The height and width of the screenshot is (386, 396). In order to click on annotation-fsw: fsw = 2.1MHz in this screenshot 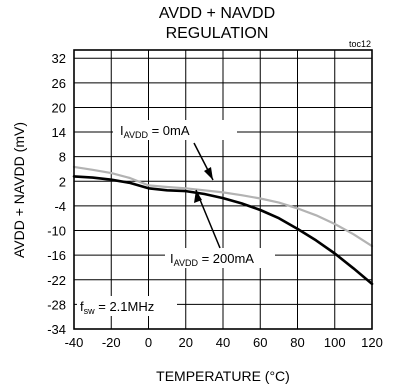, I will do `click(127, 306)`.